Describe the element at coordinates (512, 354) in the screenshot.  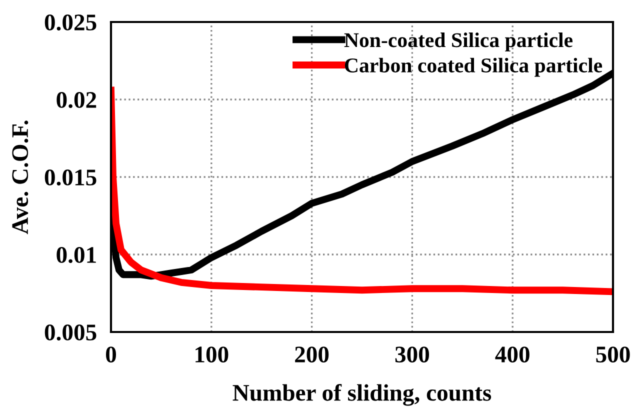
I see `x-tick-label: 400` at that location.